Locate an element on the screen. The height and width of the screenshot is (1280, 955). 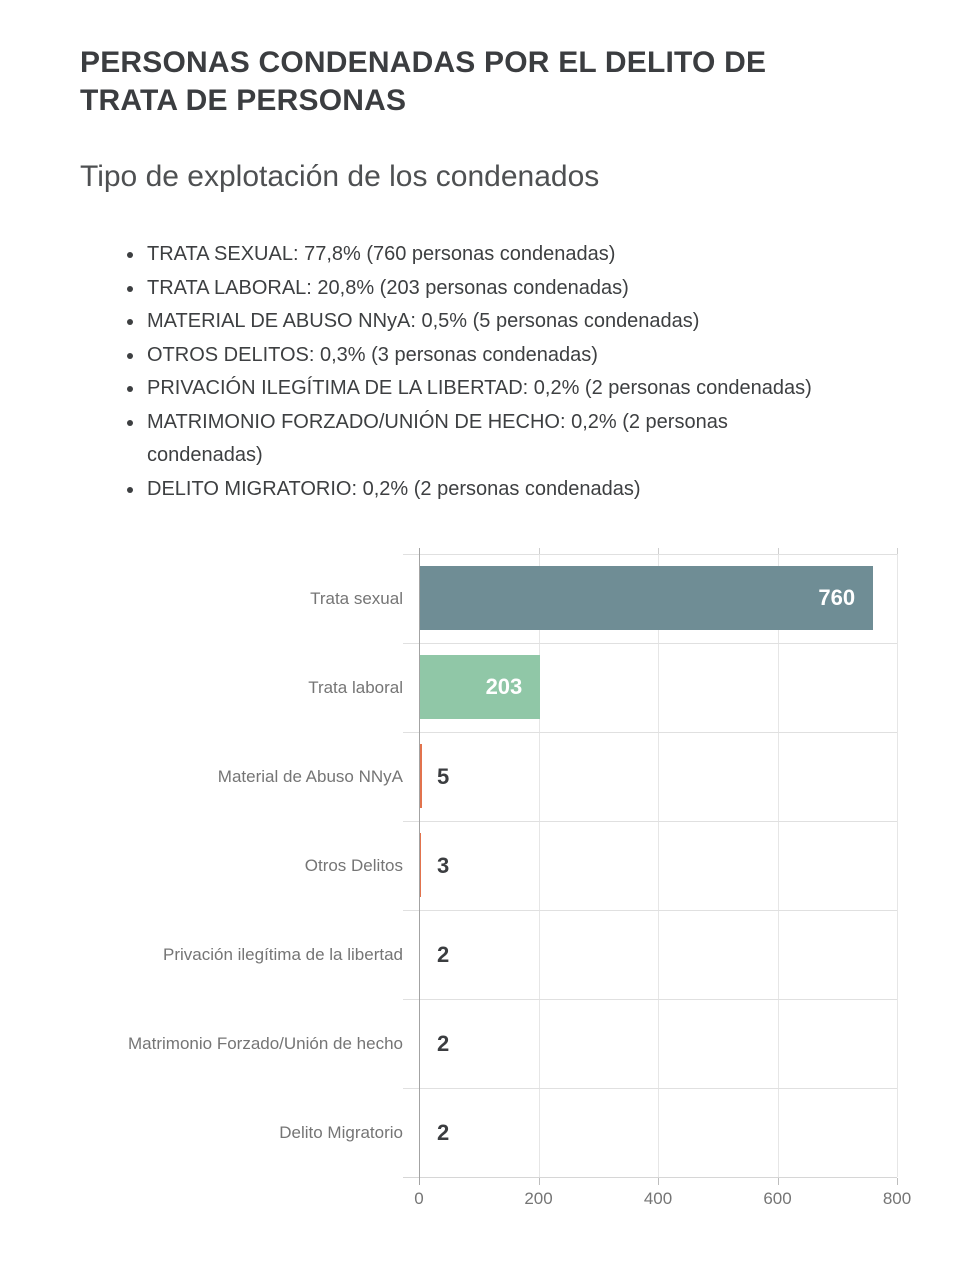
chart-row: Delito Migratorio 2 is located at coordinates (488, 1132).